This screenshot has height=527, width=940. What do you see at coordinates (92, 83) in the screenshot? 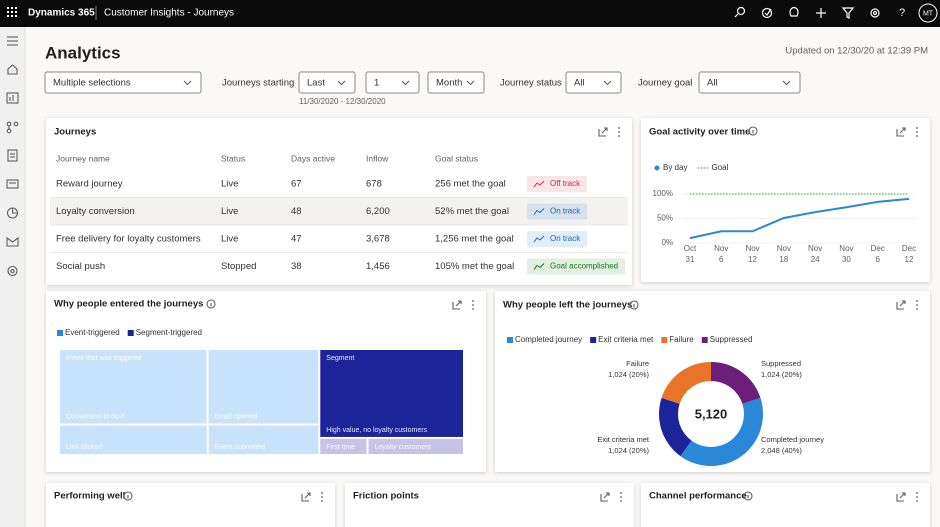
I see `dropdown-value: Multiple selections` at bounding box center [92, 83].